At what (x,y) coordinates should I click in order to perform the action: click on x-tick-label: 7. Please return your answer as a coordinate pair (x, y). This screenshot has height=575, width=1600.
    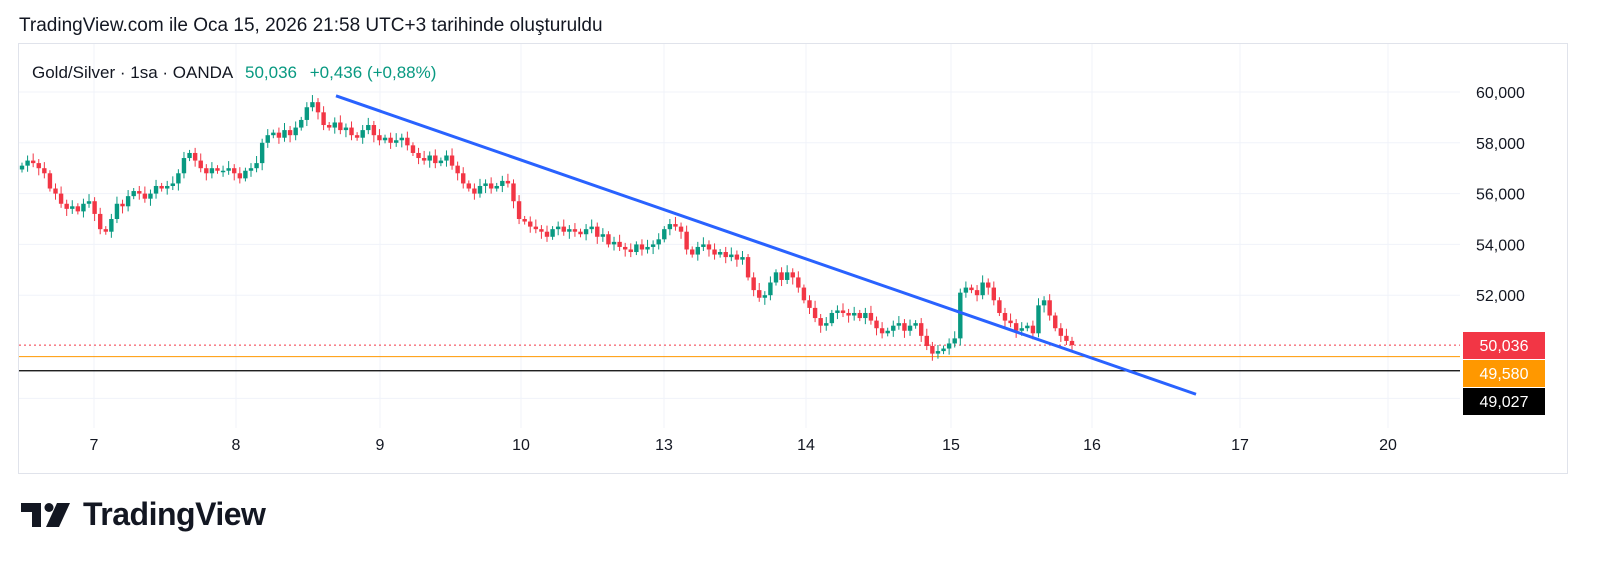
    Looking at the image, I should click on (94, 445).